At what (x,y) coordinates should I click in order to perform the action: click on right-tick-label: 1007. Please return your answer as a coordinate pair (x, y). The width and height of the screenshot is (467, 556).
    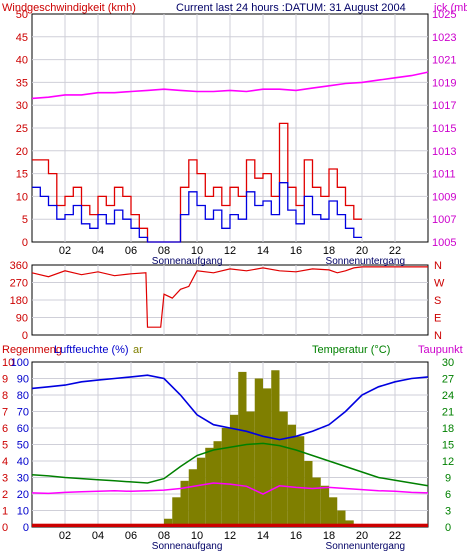
    Looking at the image, I should click on (444, 220).